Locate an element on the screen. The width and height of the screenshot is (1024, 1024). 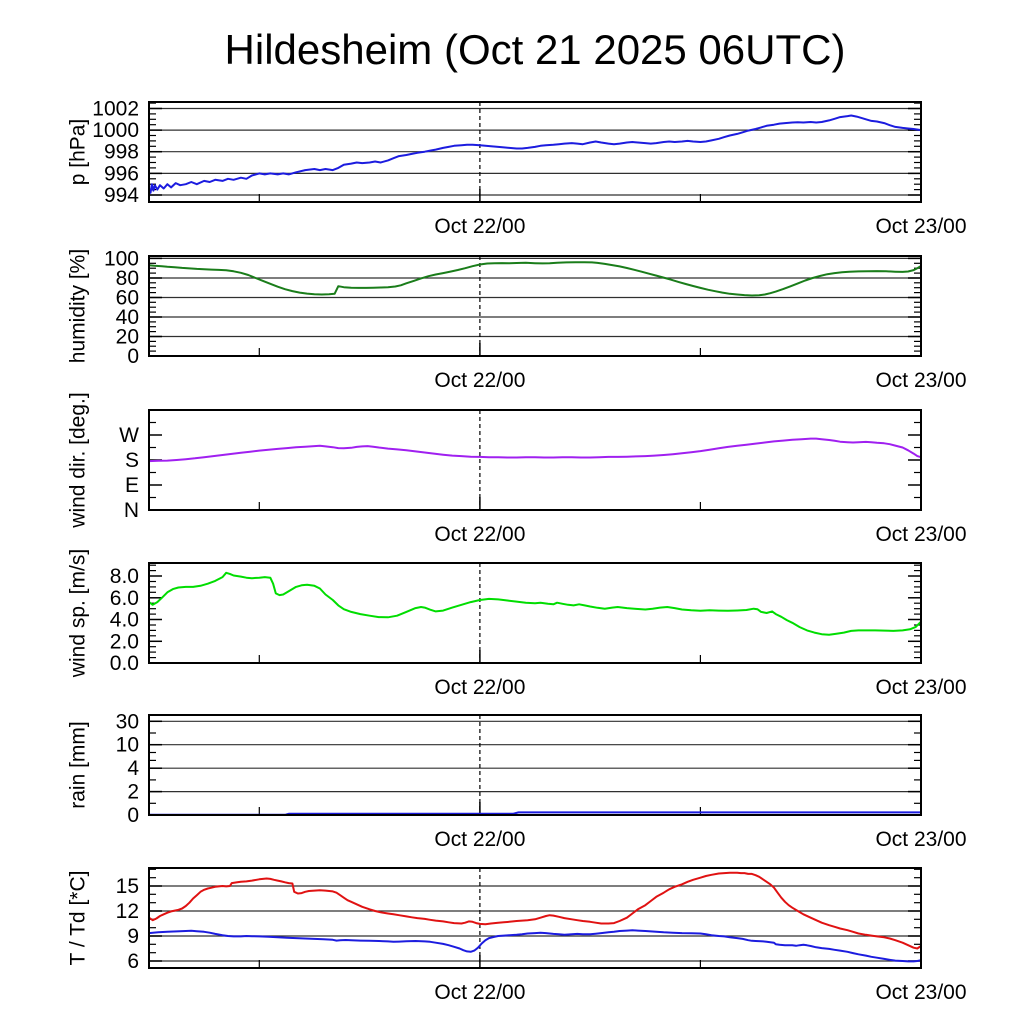
y-axis-title: p [hPa] is located at coordinates (78, 152).